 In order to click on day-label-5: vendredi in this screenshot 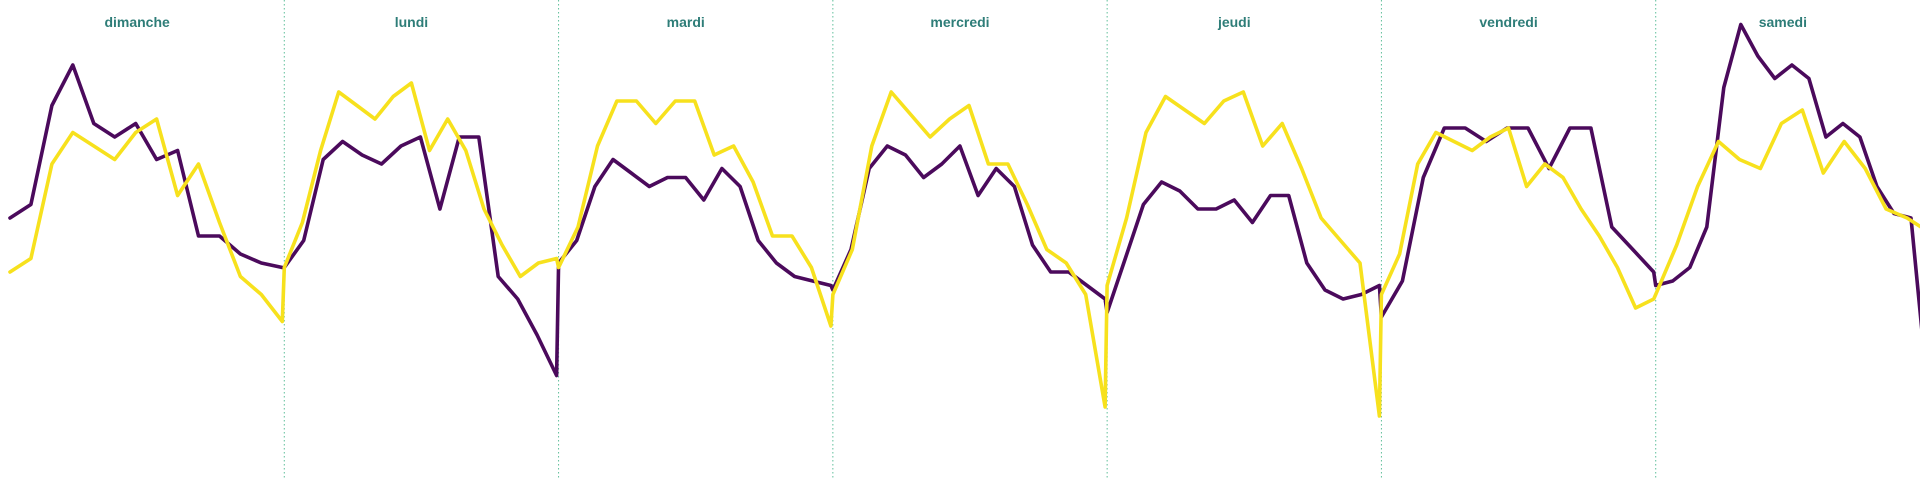, I will do `click(1508, 22)`.